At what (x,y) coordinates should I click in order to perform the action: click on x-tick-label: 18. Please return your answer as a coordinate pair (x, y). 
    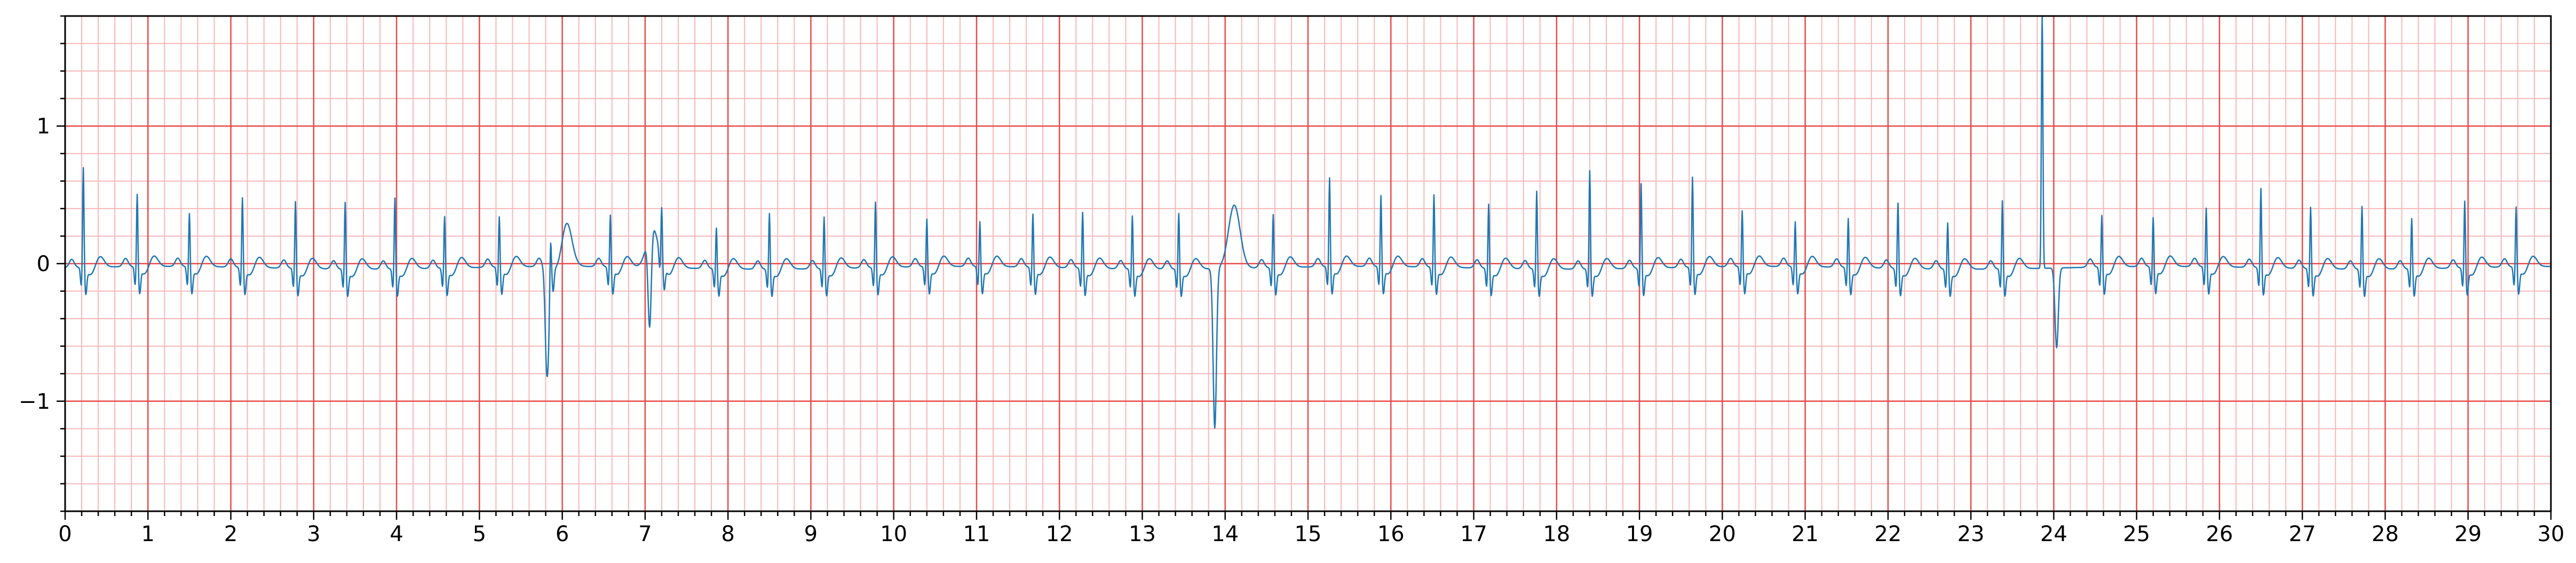
    Looking at the image, I should click on (1556, 534).